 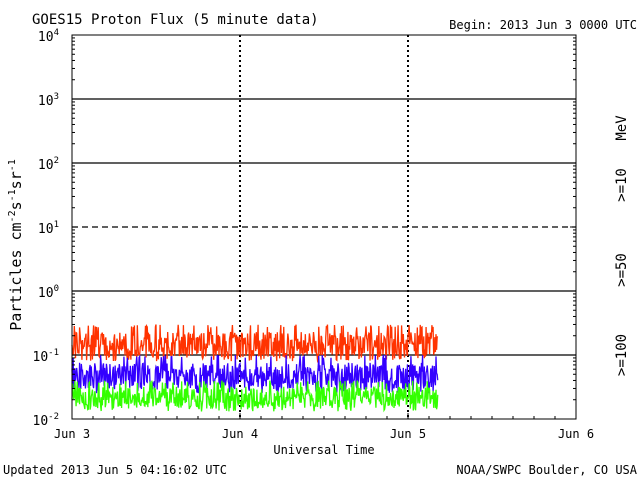 I want to click on x-axis-label: Universal Time, so click(x=323, y=450).